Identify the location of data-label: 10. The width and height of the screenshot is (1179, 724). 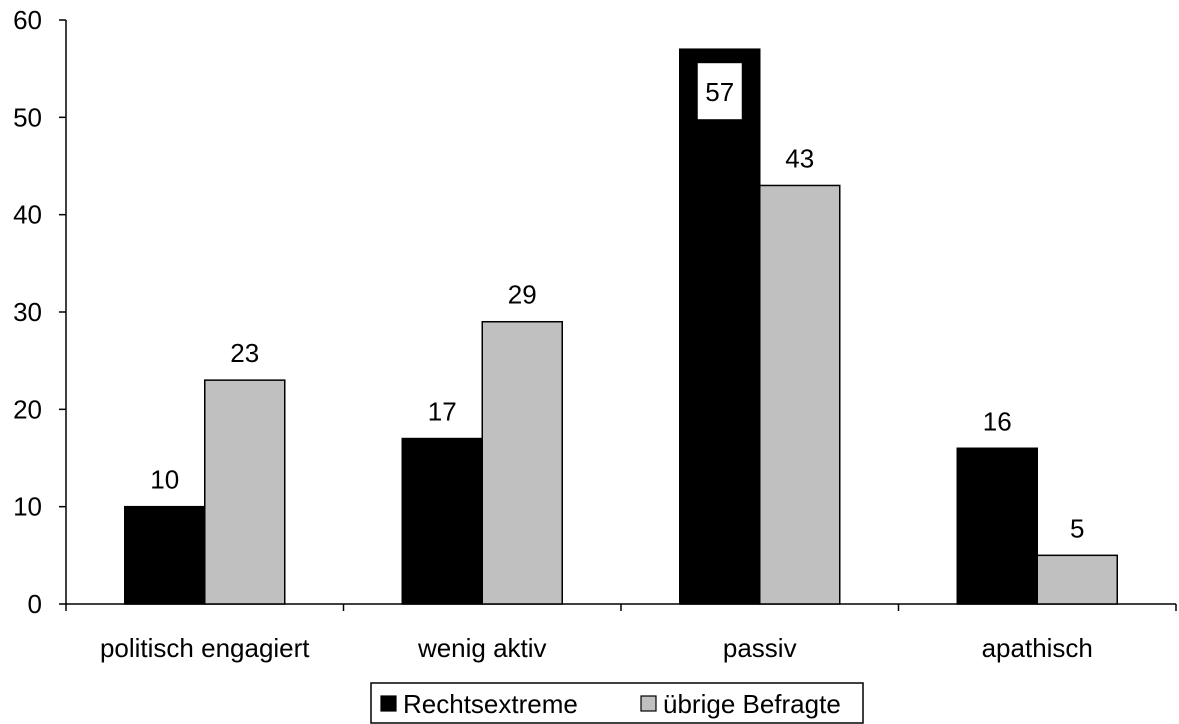
(164, 480).